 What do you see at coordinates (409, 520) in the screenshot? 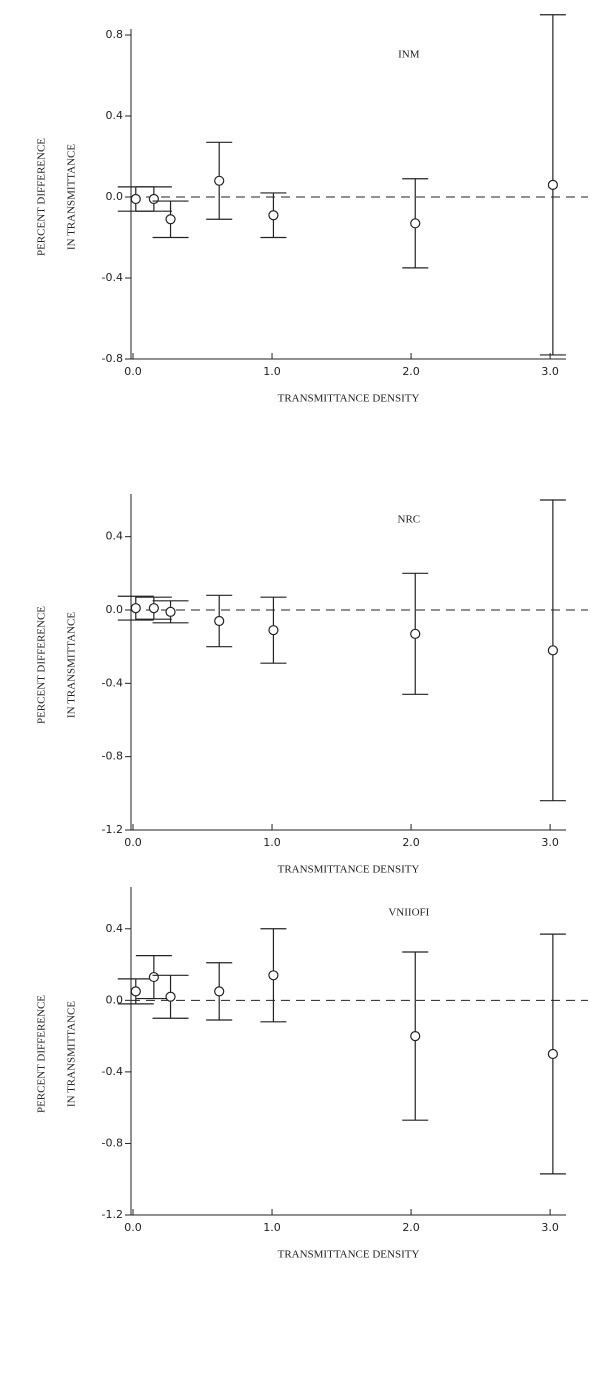
I see `chart-title: NRC` at bounding box center [409, 520].